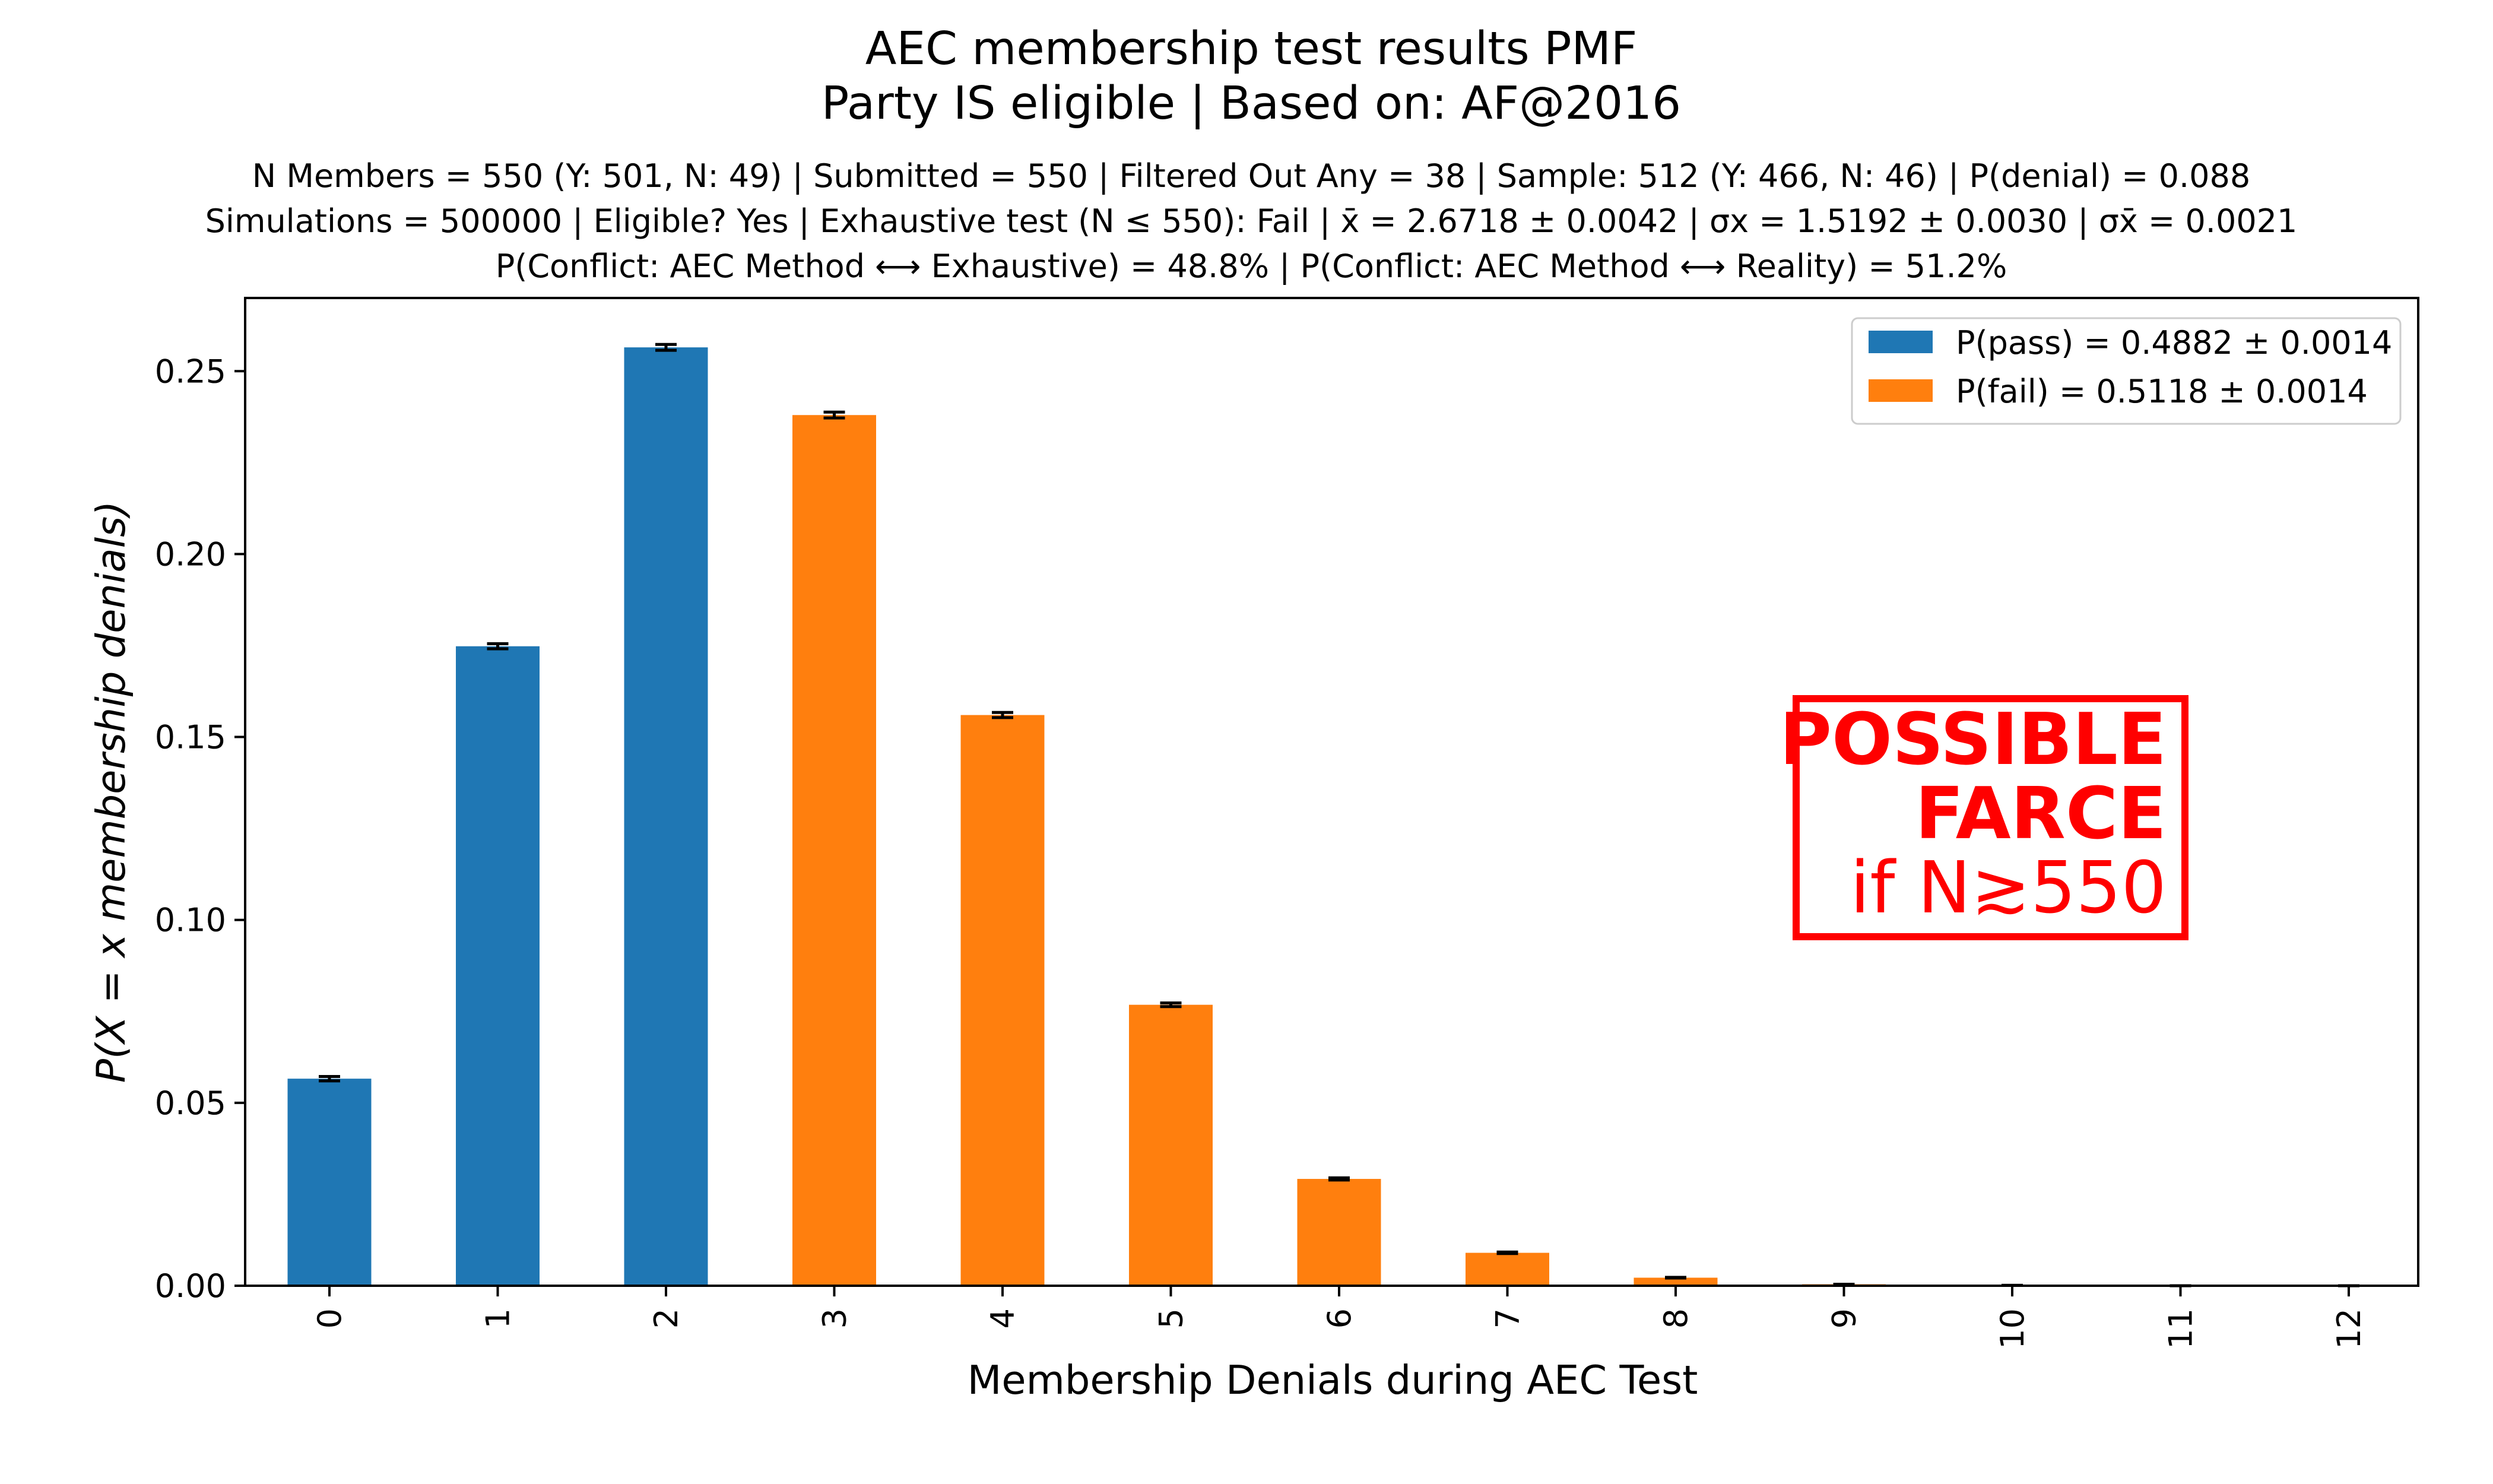  I want to click on x-tick-label: 11, so click(2181, 1328).